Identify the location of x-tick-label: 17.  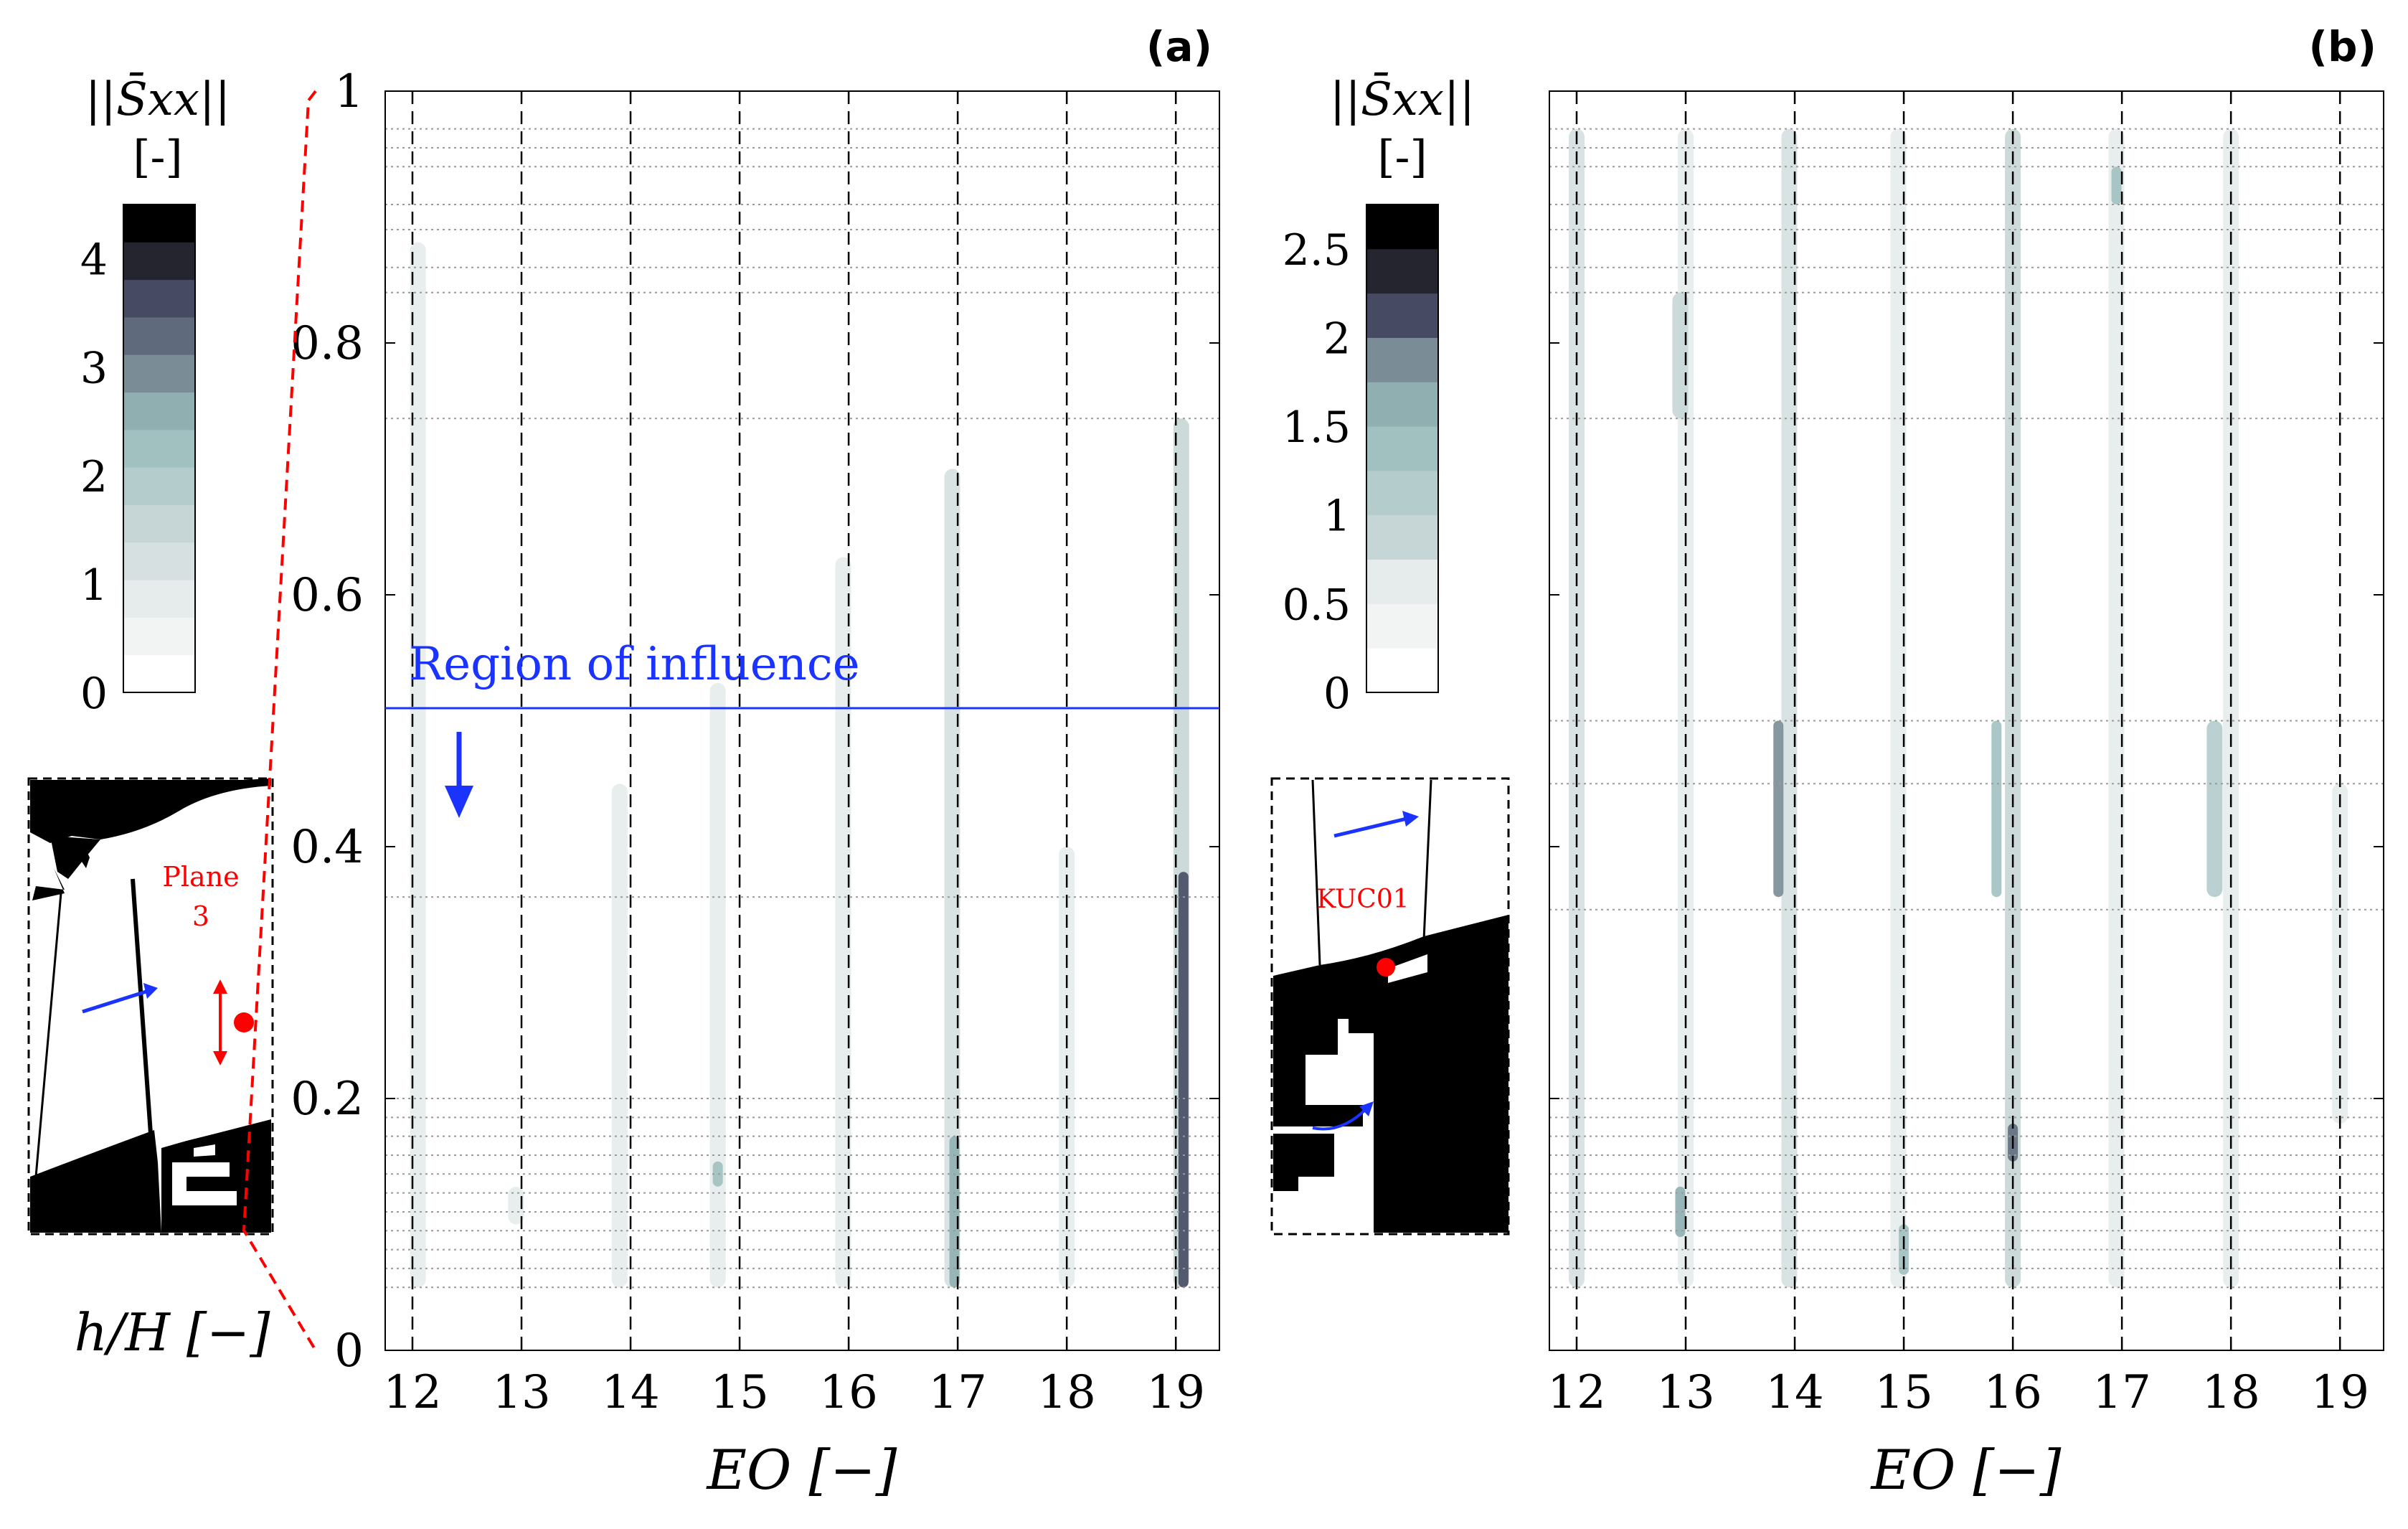
(2121, 1392).